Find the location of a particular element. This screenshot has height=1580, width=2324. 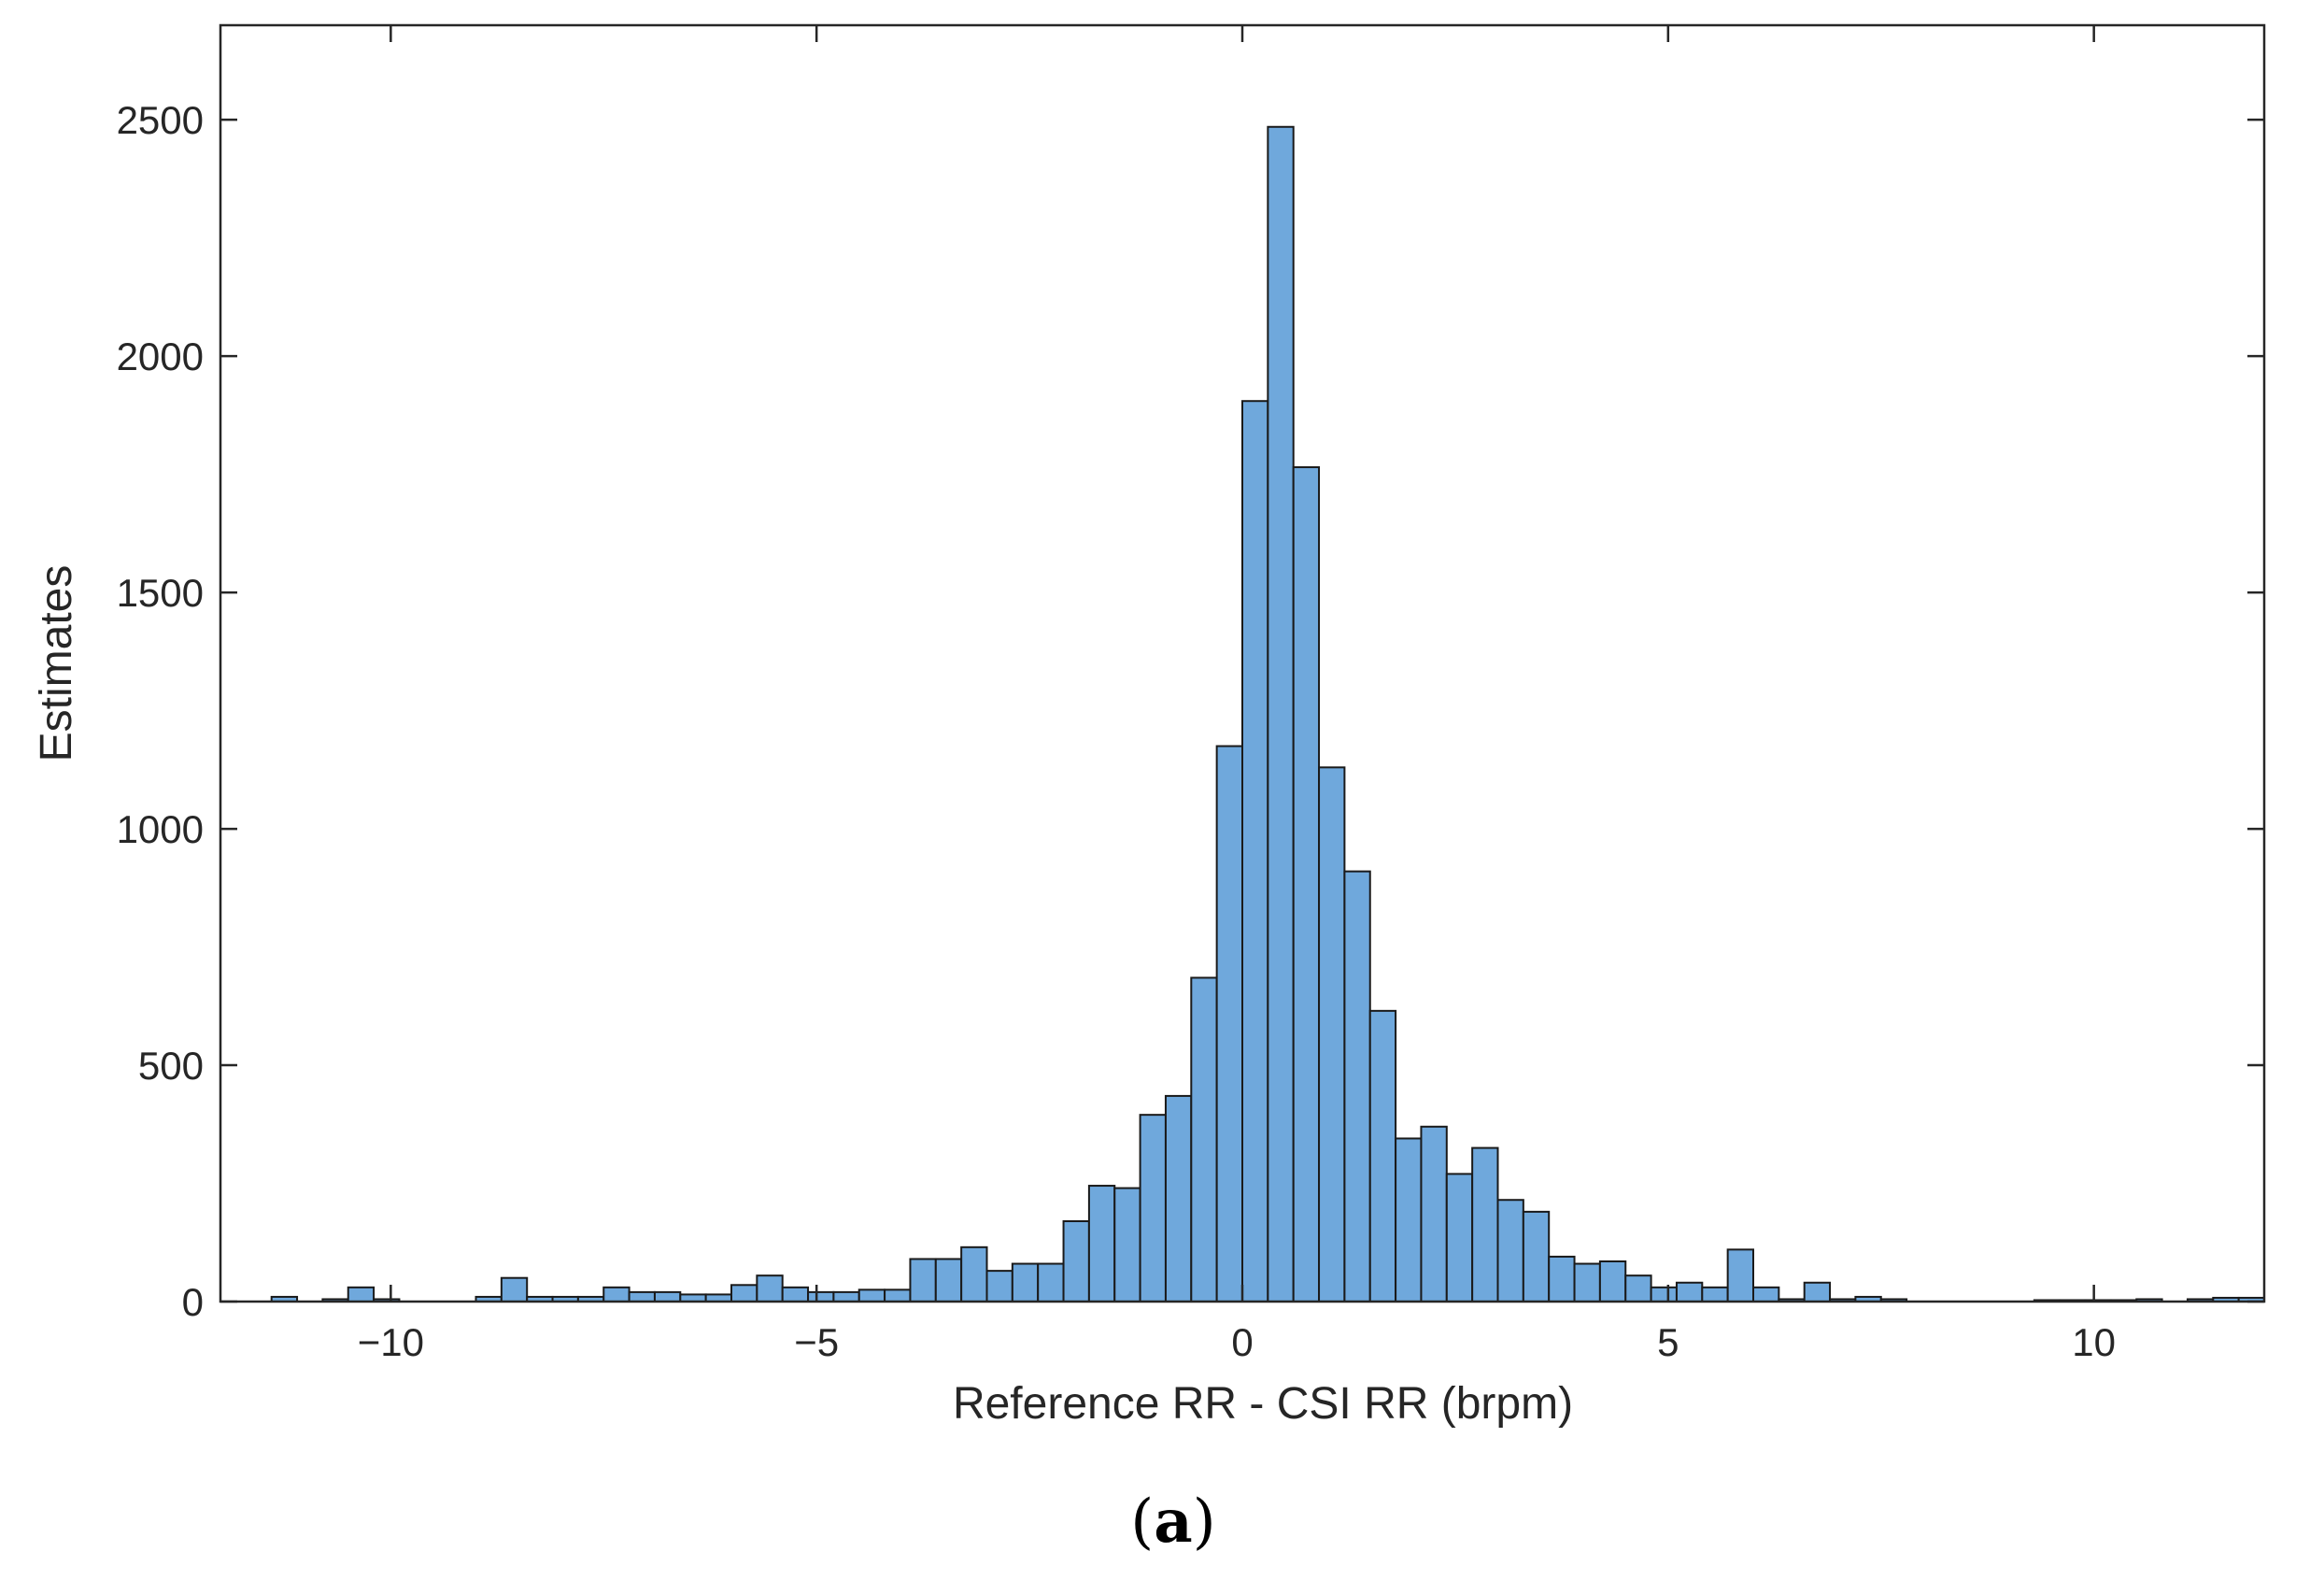

x-axis-label: Reference RR - CSI RR (brpm) is located at coordinates (1263, 1404).